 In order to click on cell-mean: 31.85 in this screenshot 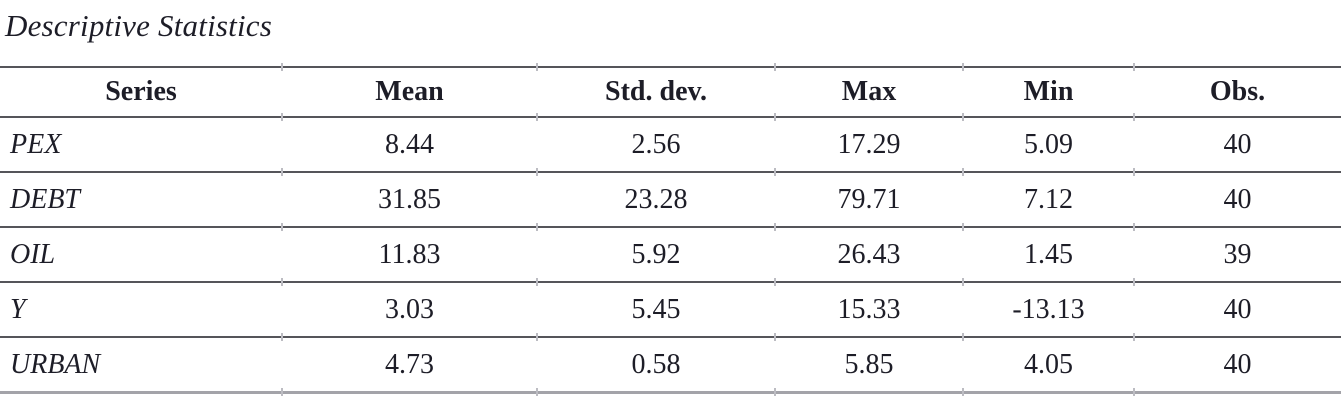, I will do `click(410, 201)`.